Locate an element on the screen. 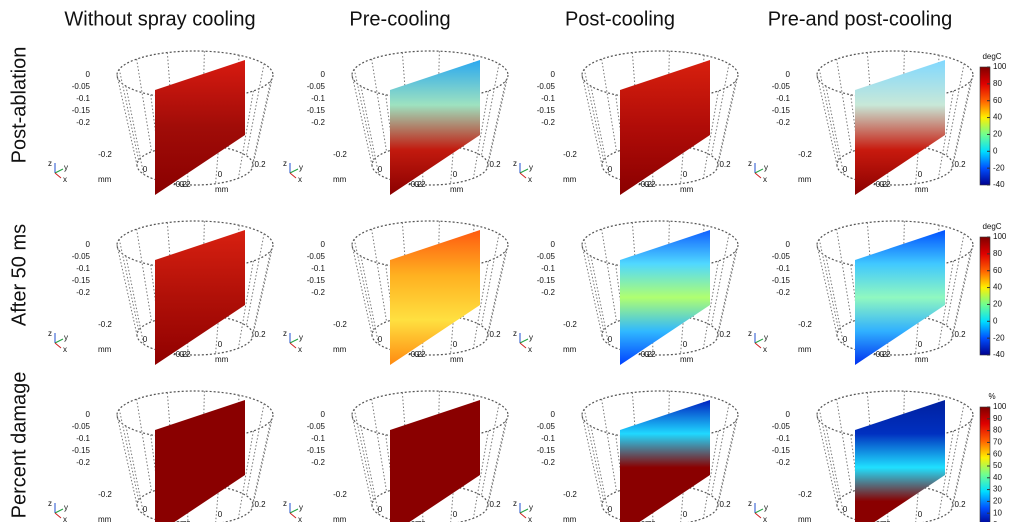 The height and width of the screenshot is (527, 1017). y-tick-label: -0.2 is located at coordinates (880, 184).